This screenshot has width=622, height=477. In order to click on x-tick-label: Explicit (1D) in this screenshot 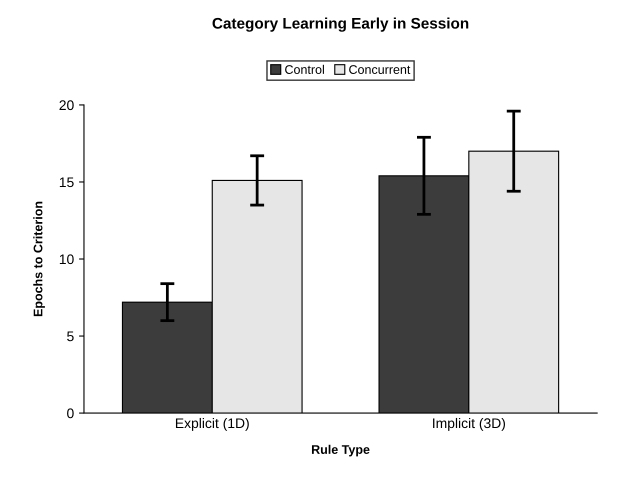, I will do `click(212, 424)`.